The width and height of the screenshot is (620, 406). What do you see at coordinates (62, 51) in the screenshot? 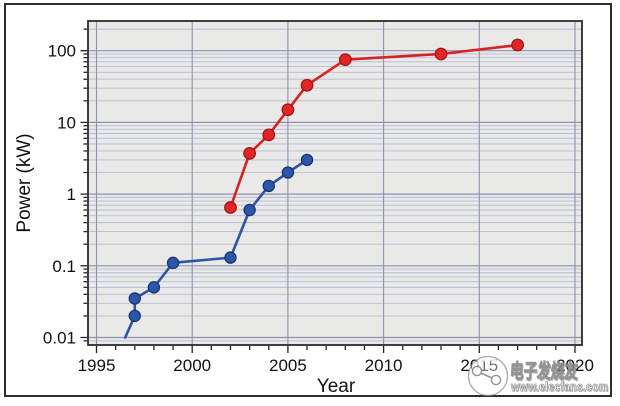
I see `y-tick-label: 100` at bounding box center [62, 51].